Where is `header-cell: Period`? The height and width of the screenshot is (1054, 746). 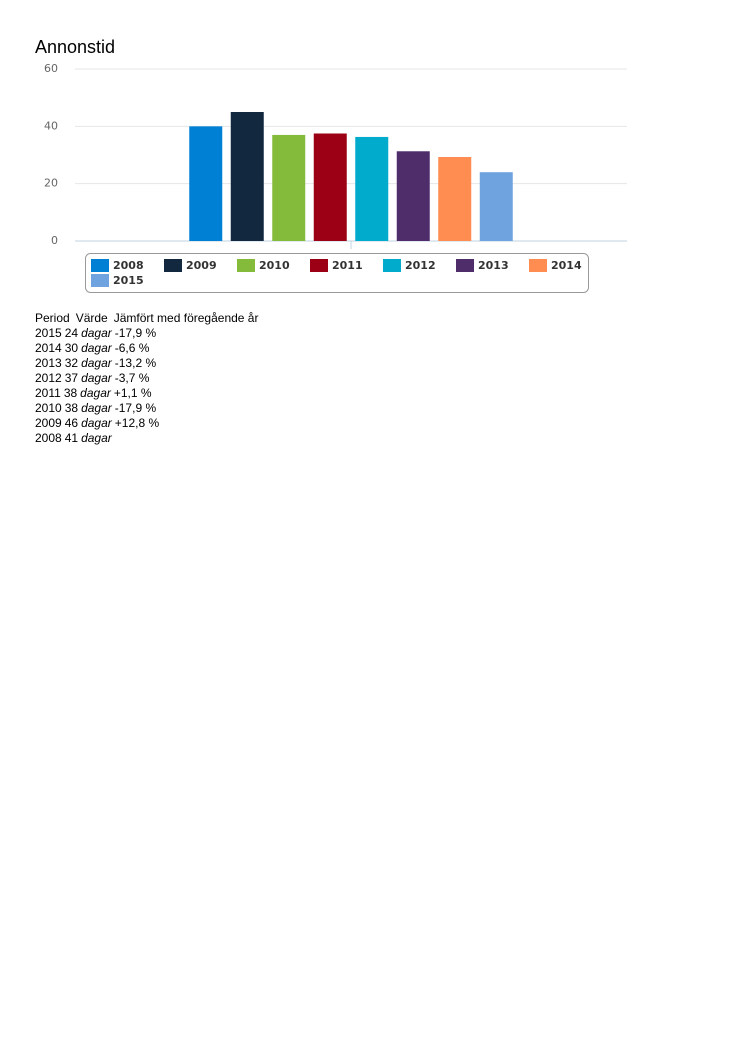 header-cell: Period is located at coordinates (52, 318).